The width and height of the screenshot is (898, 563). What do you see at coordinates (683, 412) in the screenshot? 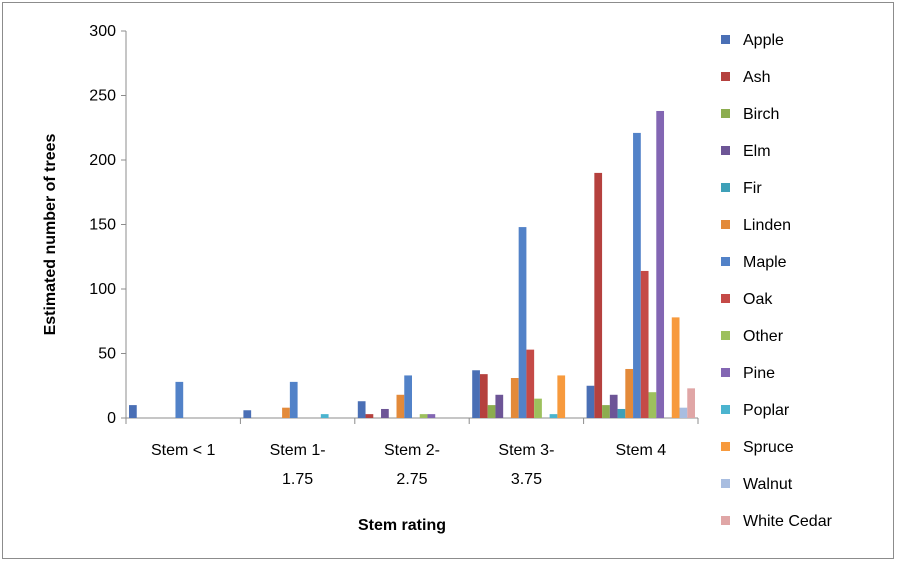
I see `bar-walnut` at bounding box center [683, 412].